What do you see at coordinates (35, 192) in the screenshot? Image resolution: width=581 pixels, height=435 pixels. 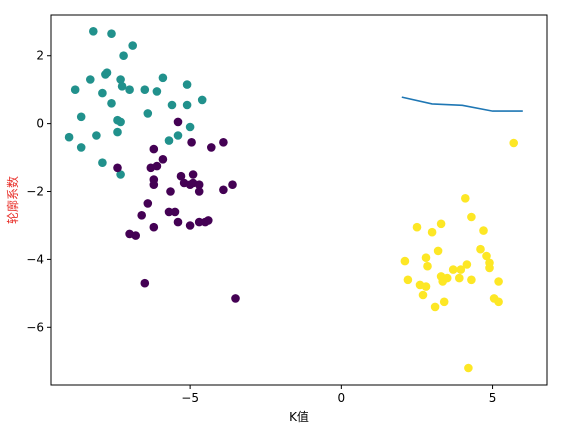 I see `y-tick-label: −2` at bounding box center [35, 192].